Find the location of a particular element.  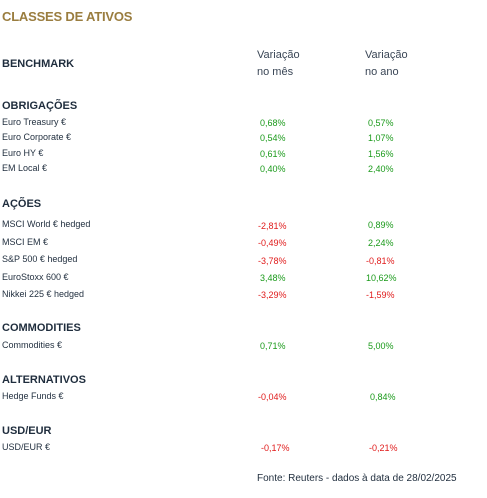

month-header-line2: no mês is located at coordinates (275, 72).